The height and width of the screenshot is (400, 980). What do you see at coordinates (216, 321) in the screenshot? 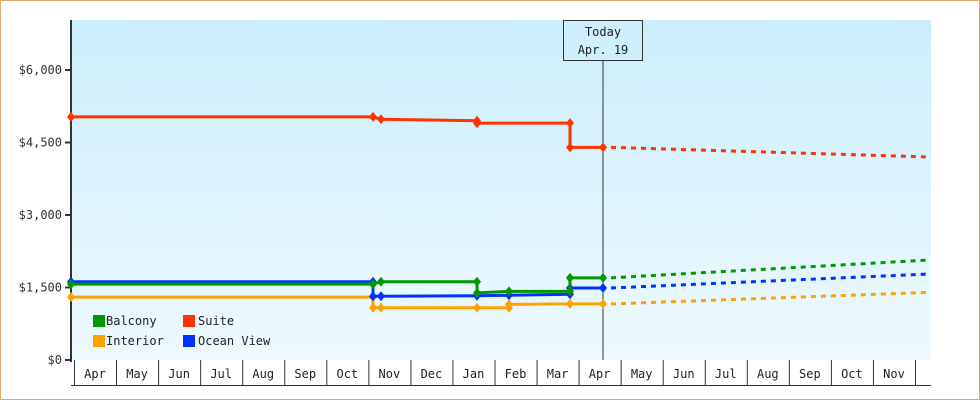
I see `svg-text: Suite` at bounding box center [216, 321].